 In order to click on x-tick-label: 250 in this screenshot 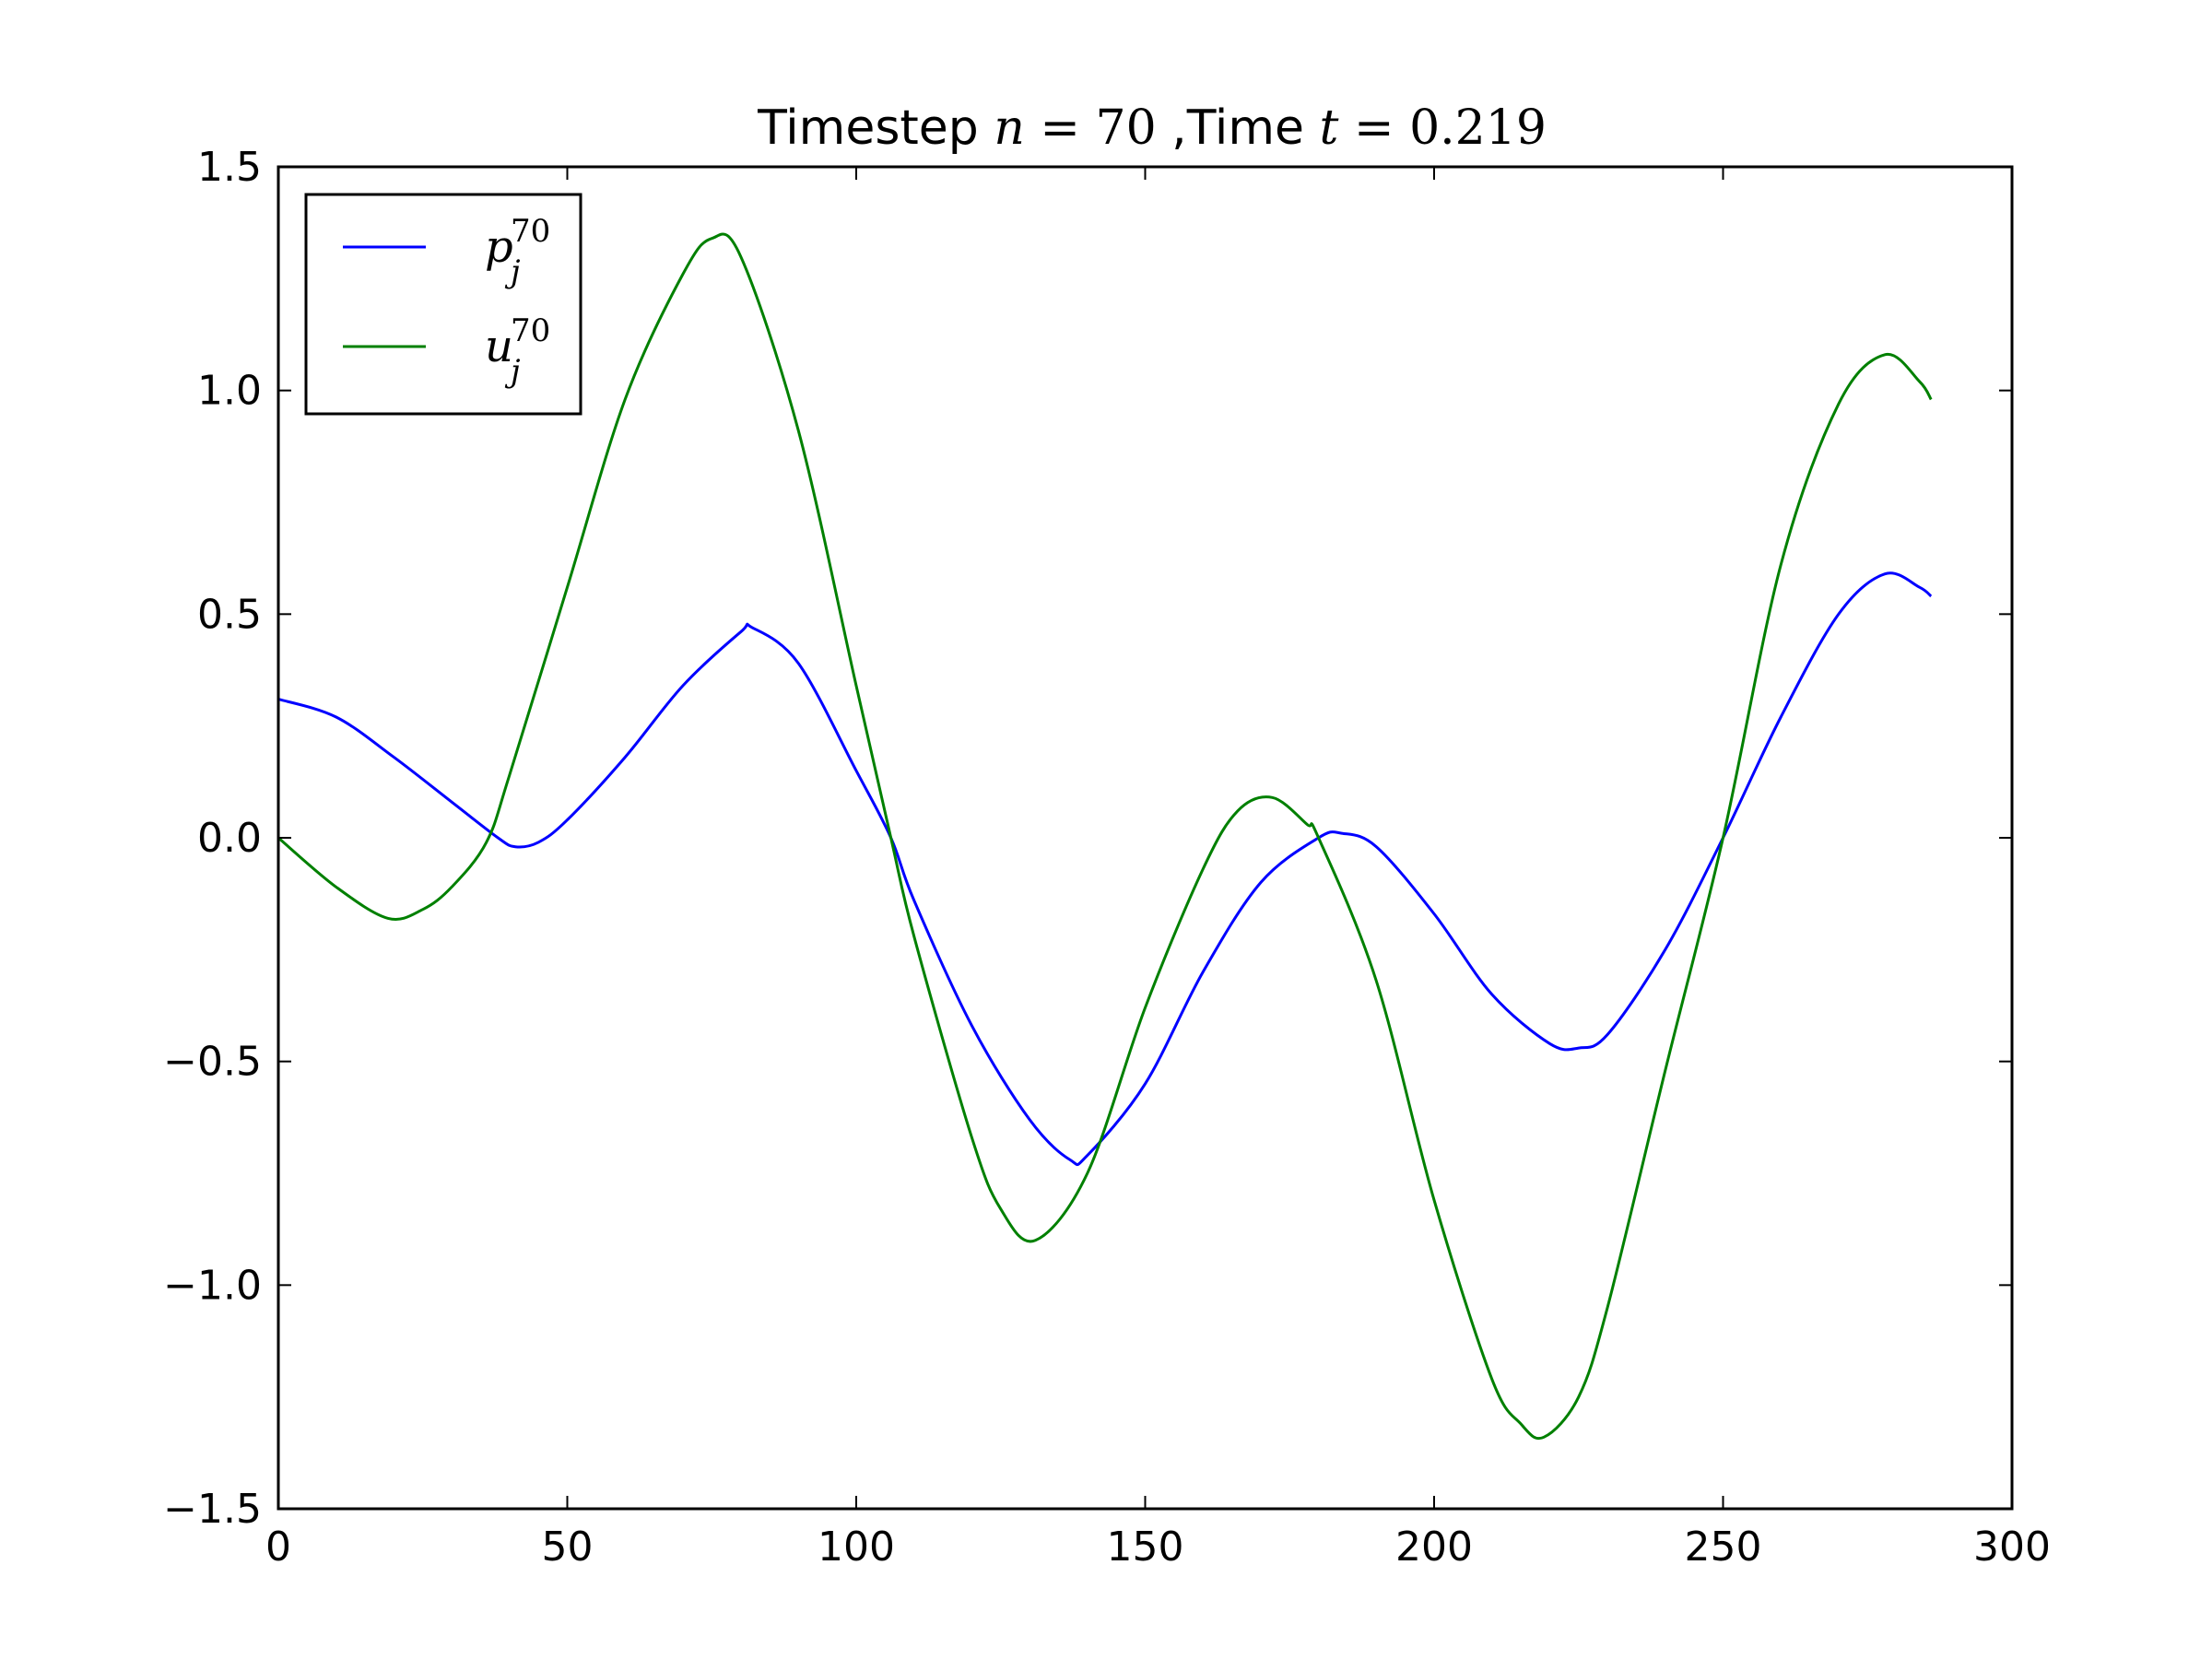, I will do `click(1723, 1547)`.